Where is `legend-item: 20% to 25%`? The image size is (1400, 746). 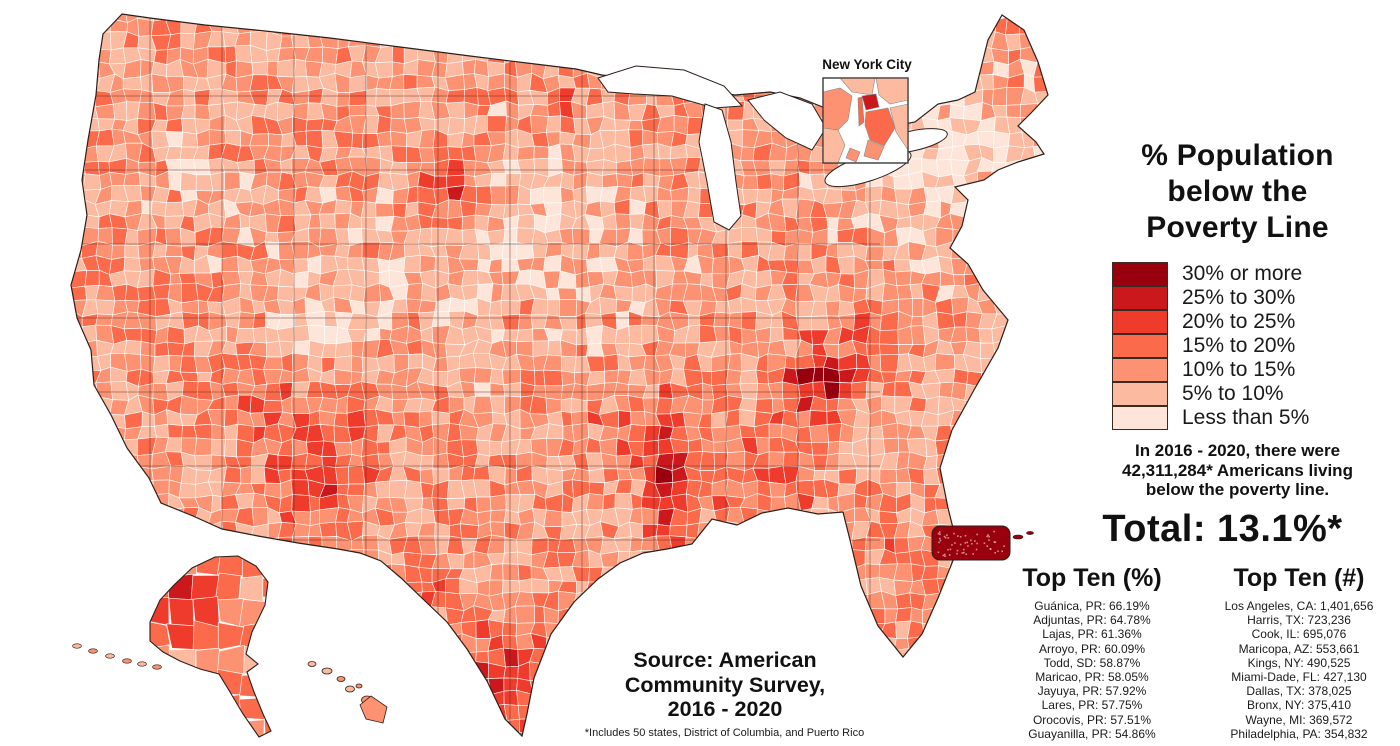
legend-item: 20% to 25% is located at coordinates (1210, 321).